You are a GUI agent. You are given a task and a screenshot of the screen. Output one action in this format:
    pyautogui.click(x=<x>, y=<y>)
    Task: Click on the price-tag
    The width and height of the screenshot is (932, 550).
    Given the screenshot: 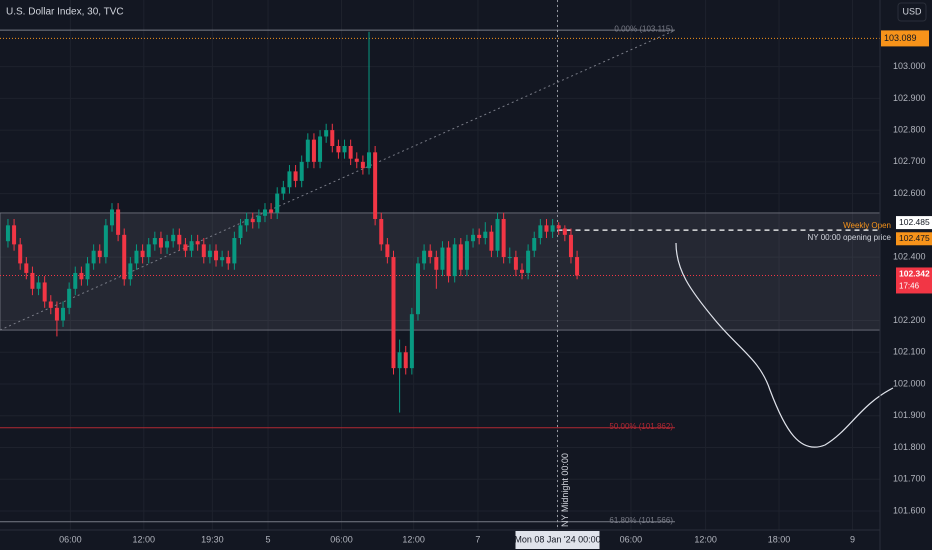 What is the action you would take?
    pyautogui.click(x=905, y=38)
    